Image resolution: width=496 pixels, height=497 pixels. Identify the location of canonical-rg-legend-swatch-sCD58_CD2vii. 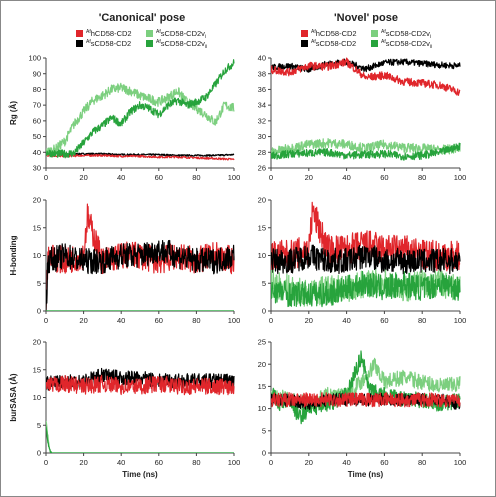
(149, 43).